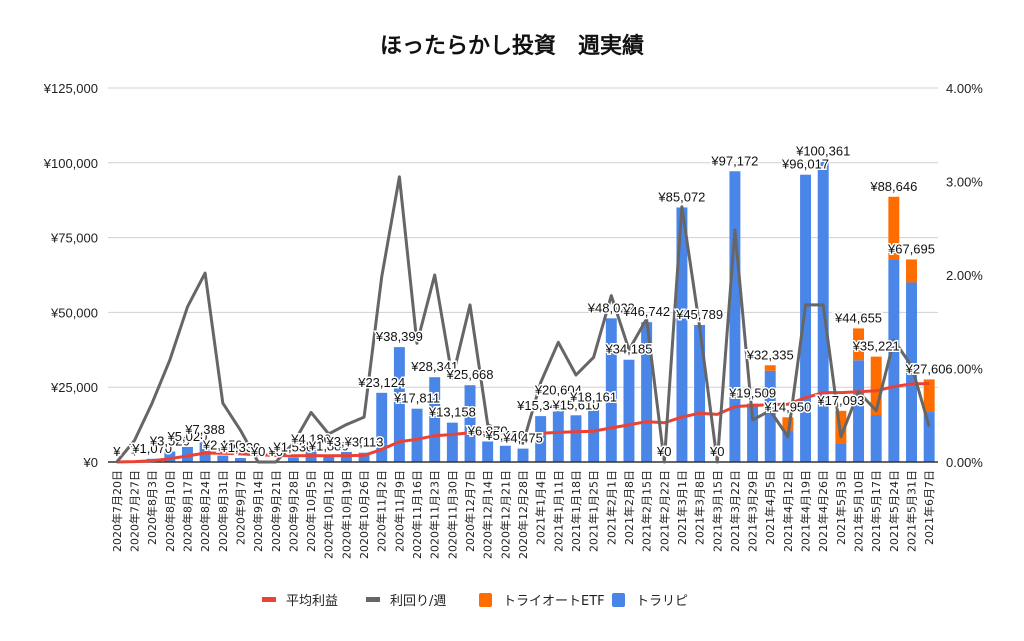  Describe the element at coordinates (346, 514) in the screenshot. I see `x-tick-label: 2020年10月19日` at that location.